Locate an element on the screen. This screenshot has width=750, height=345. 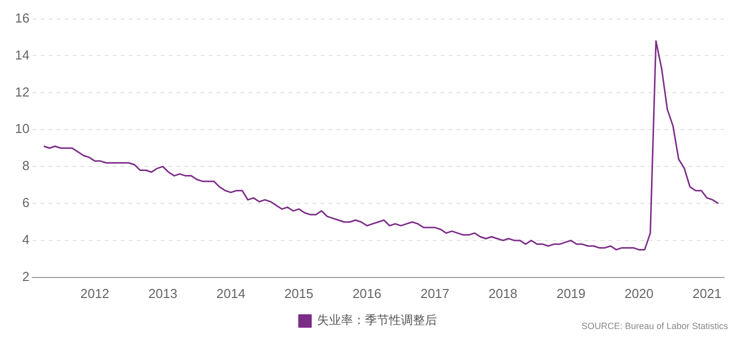
y-tick-label: 14 is located at coordinates (22, 54).